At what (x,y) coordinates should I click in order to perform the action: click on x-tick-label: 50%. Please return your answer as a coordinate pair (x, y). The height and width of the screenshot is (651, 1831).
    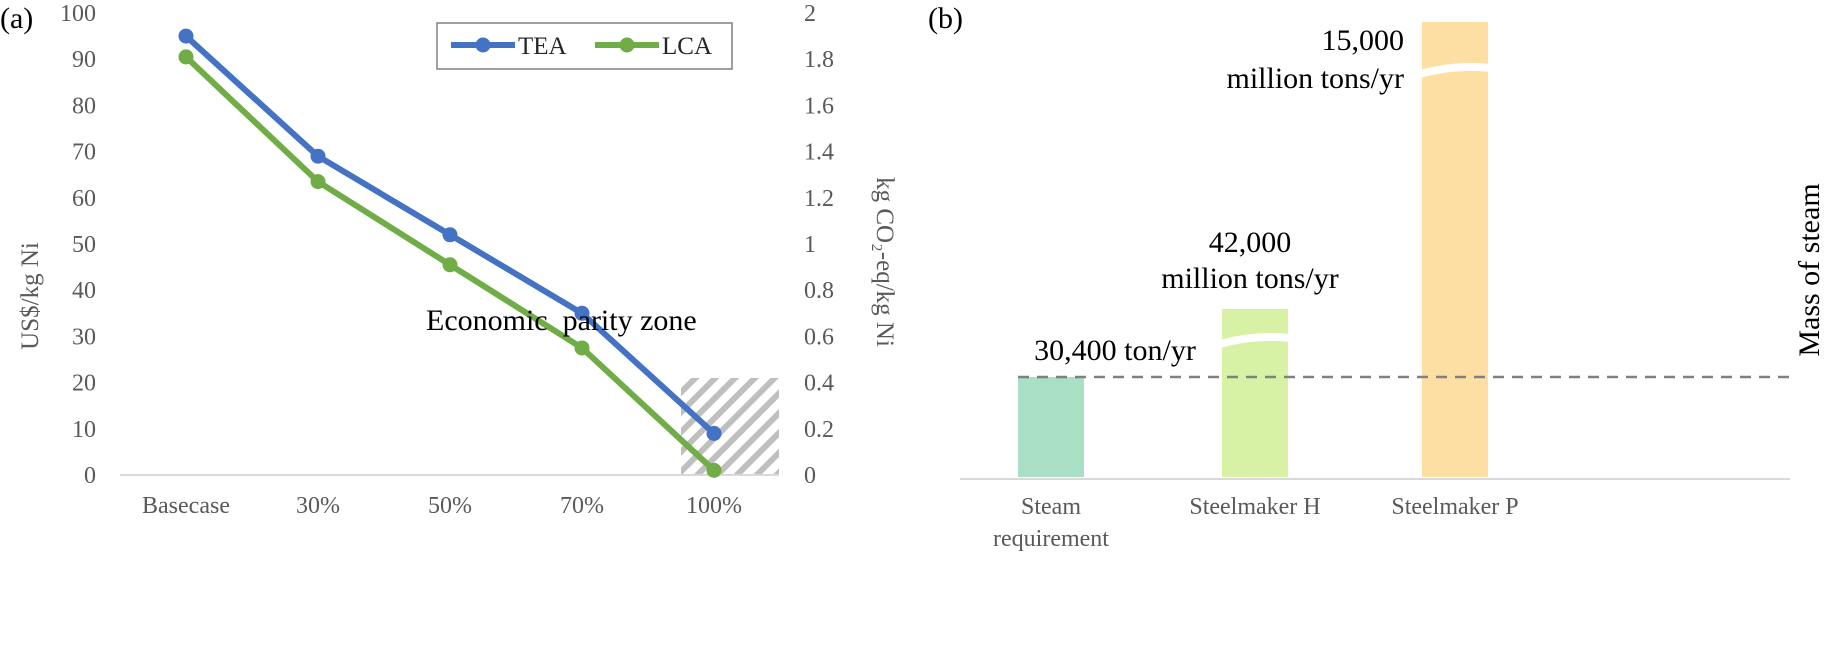
    Looking at the image, I should click on (450, 506).